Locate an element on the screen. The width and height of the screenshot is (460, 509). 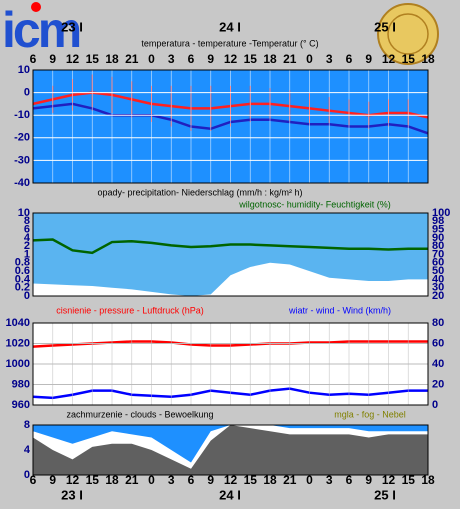
panel-title: zachmurzenie - clouds - Bewoelkung is located at coordinates (139, 414).